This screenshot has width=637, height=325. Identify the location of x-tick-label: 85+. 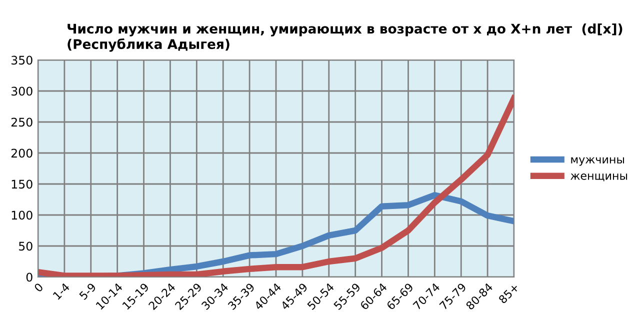
(509, 293).